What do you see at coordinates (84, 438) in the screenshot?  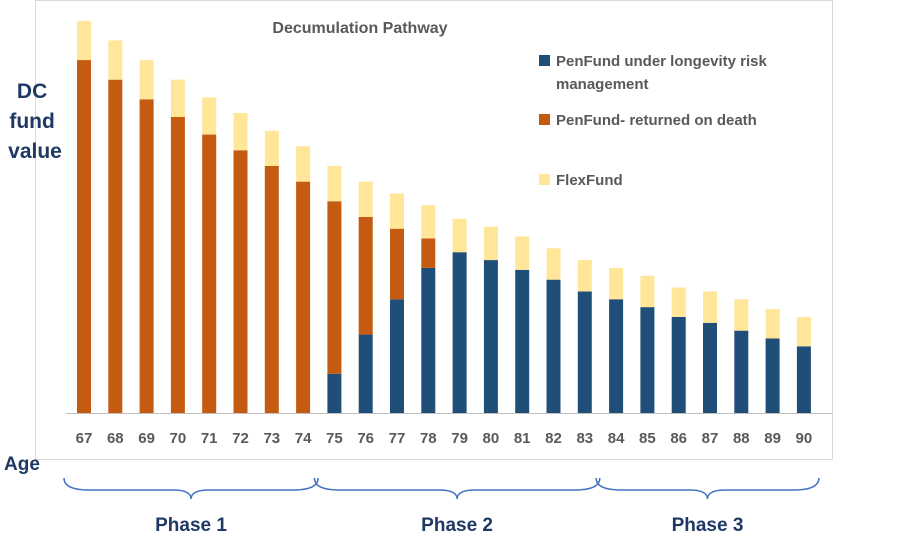 I see `x-tick-label-67: 67` at bounding box center [84, 438].